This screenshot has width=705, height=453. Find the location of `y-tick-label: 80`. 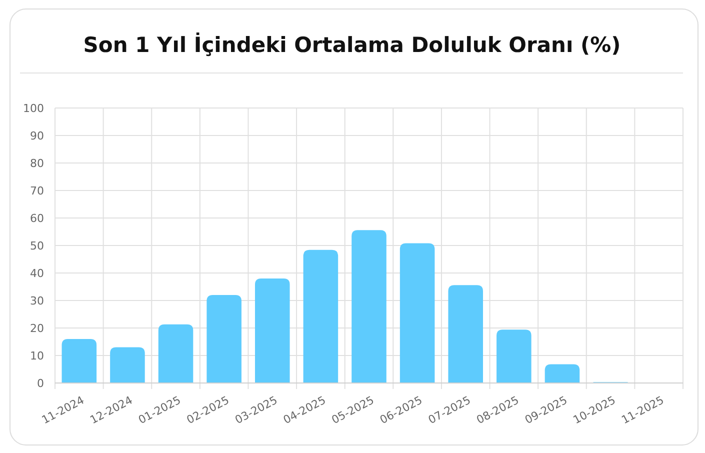

y-tick-label: 80 is located at coordinates (37, 163).